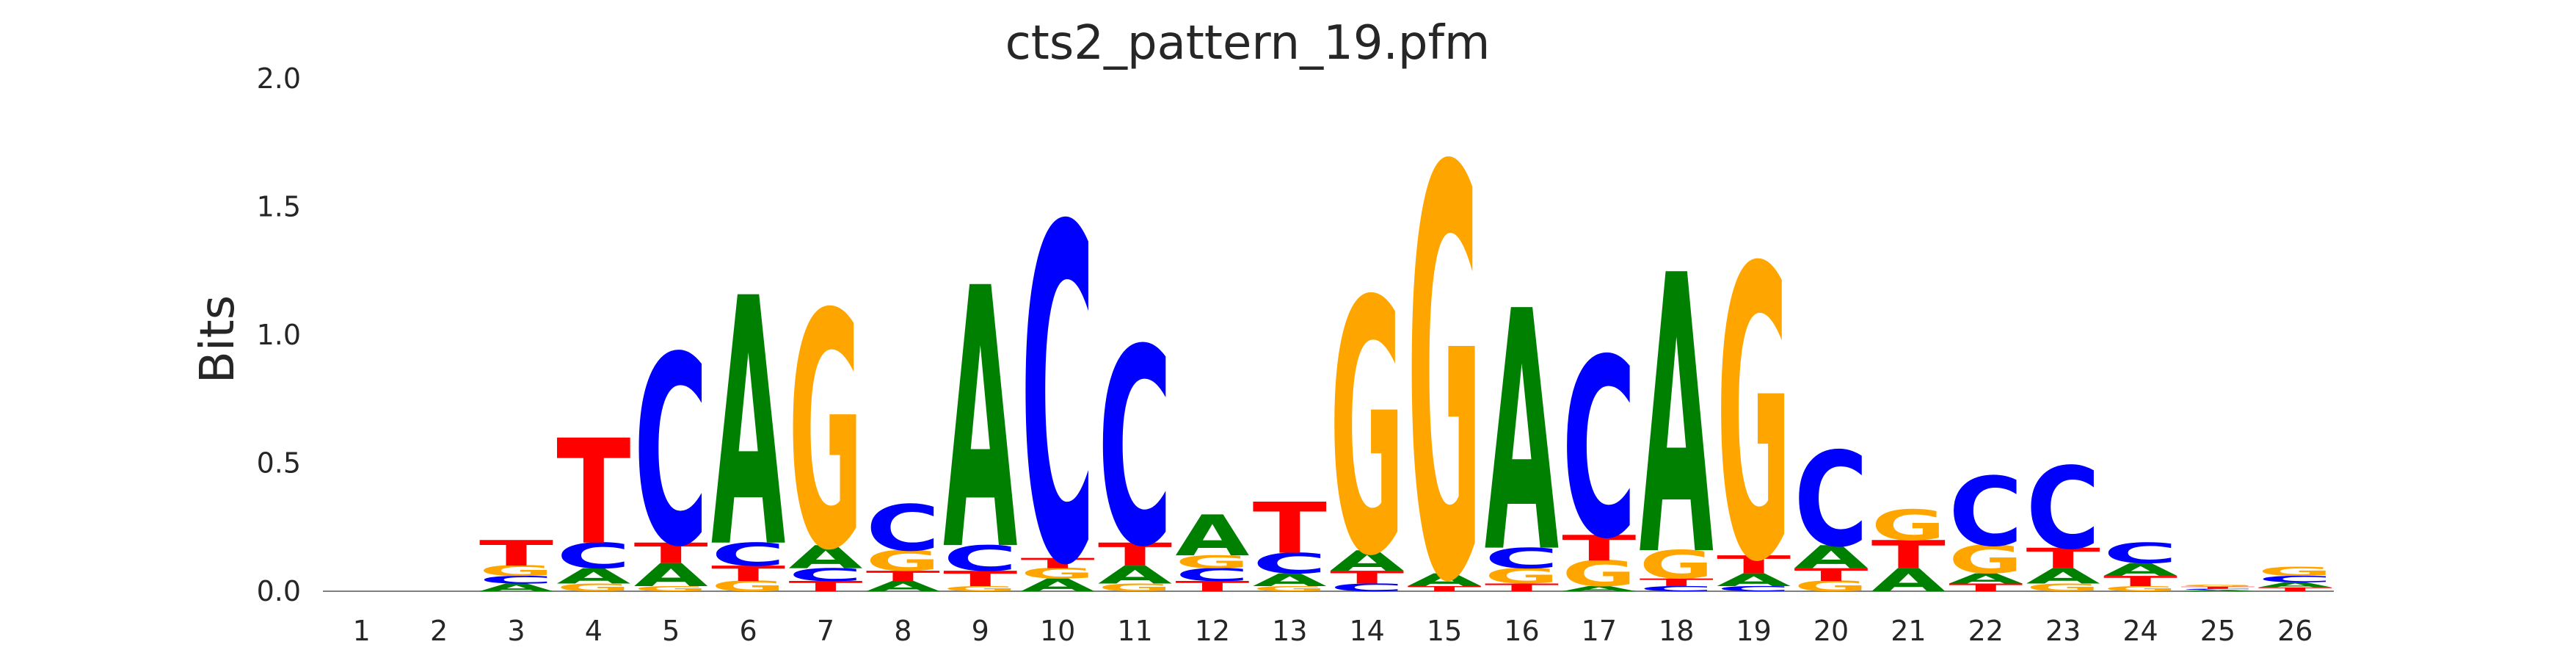 This screenshot has width=2576, height=661. What do you see at coordinates (1753, 631) in the screenshot?
I see `x-tick-label: 19` at bounding box center [1753, 631].